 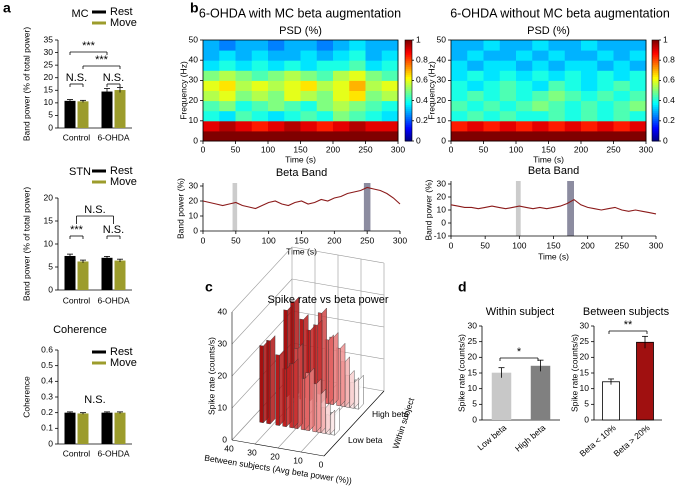 I want to click on x-tick-label: 6-OHDA, so click(x=113, y=300).